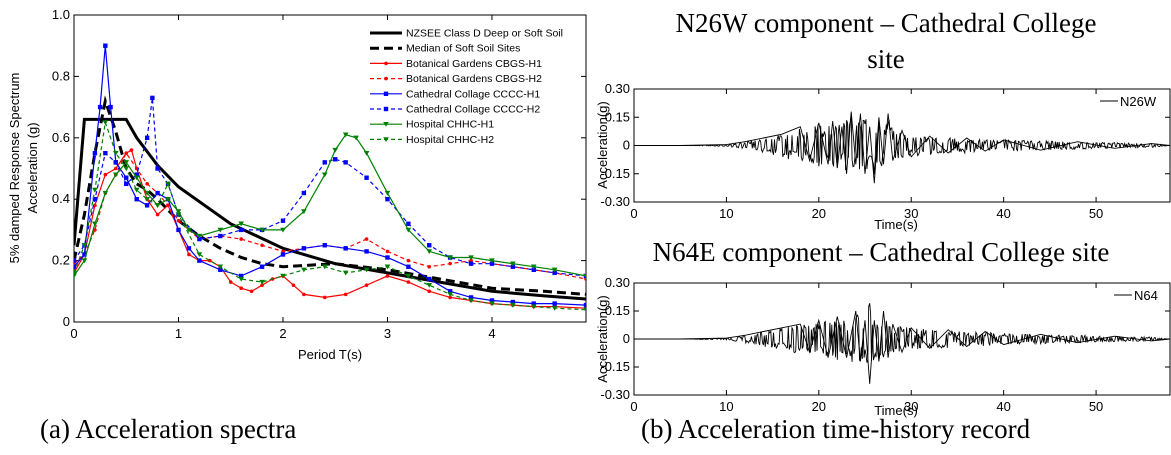 The image size is (1171, 455). Describe the element at coordinates (474, 79) in the screenshot. I see `legend-label: Botanical Gardens CBGS-H2` at that location.